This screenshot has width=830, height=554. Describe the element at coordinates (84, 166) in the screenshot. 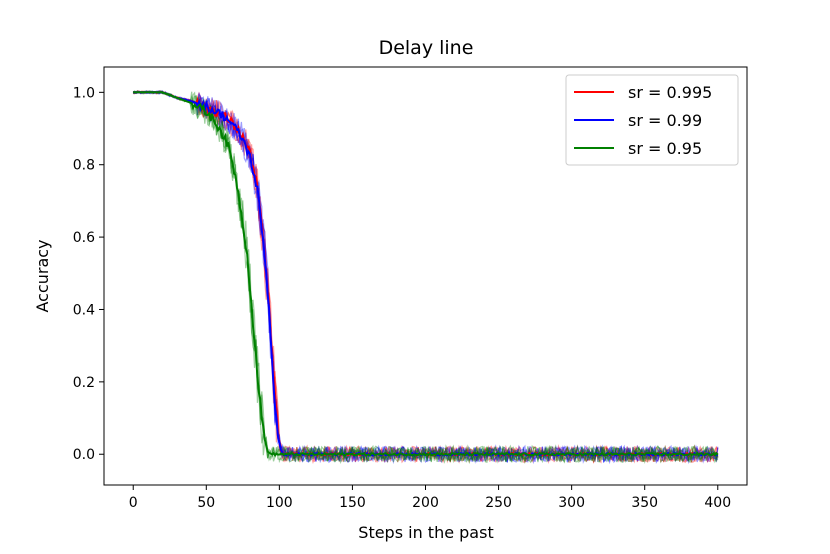

I see `y-tick-label: 0.8` at that location.